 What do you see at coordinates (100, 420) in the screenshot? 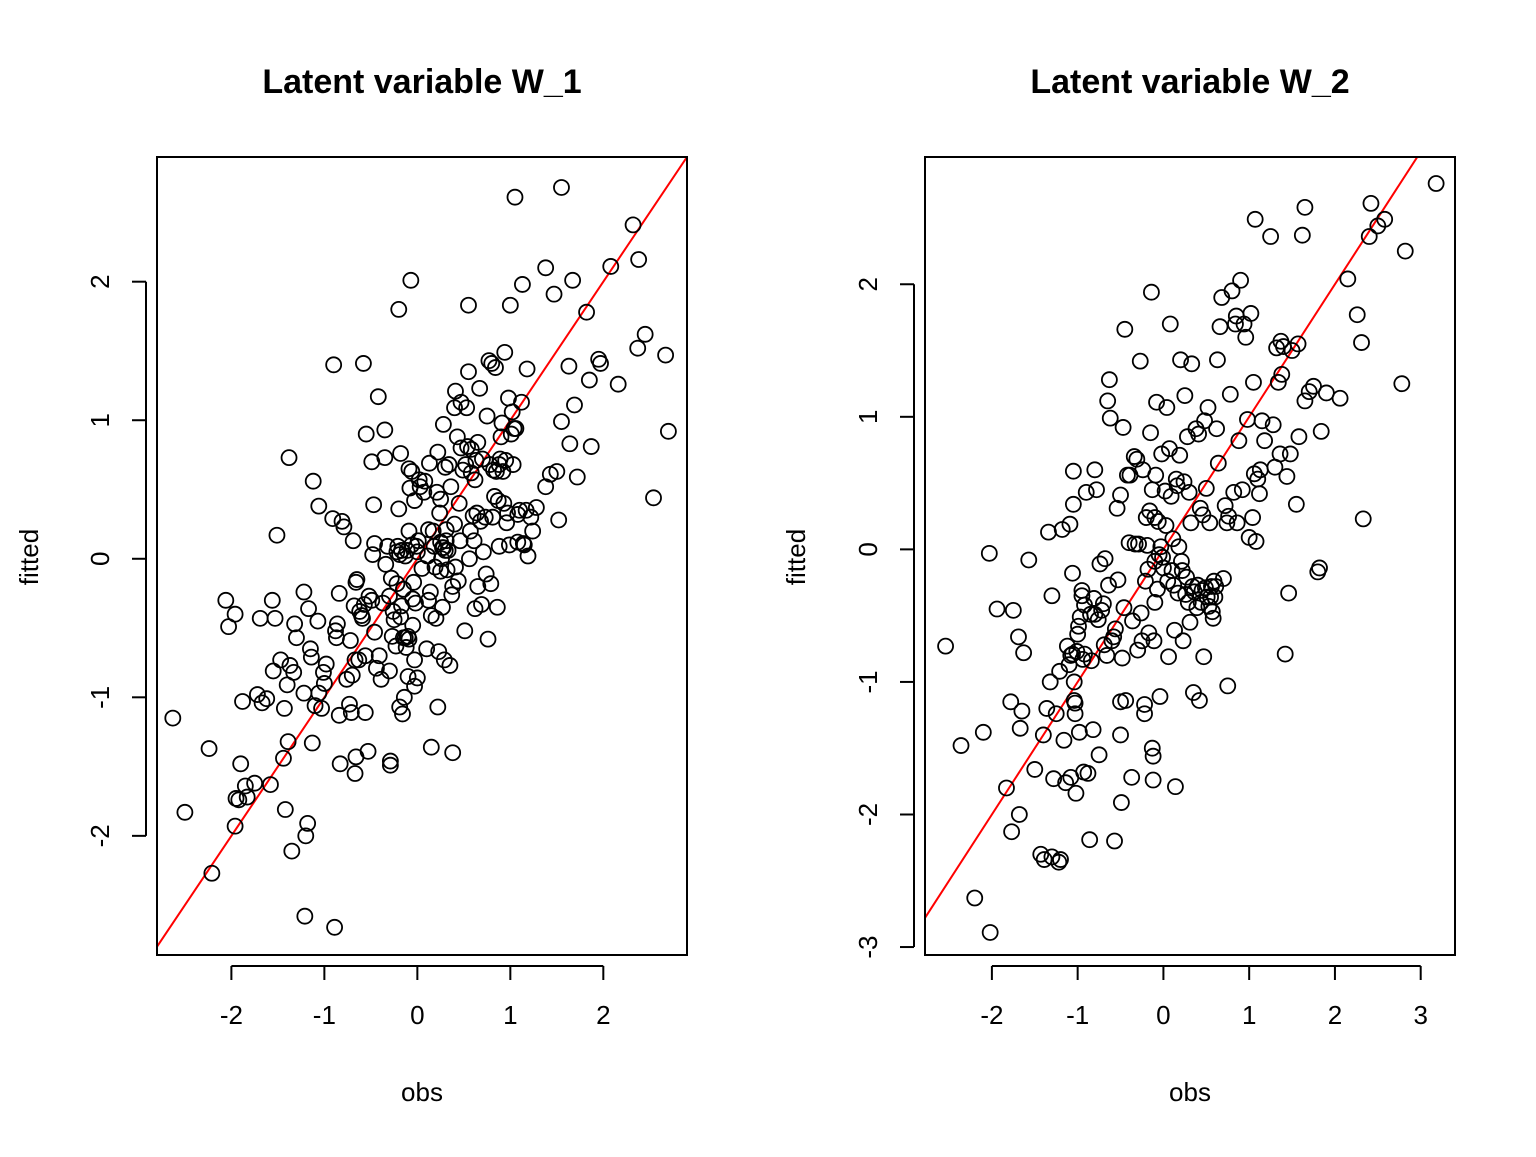
I see `y-tick-label: 1` at bounding box center [100, 420].